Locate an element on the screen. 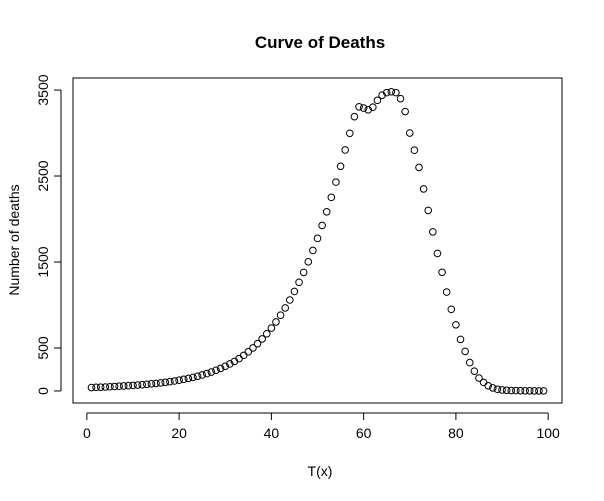  y-axis-label: Number of deaths is located at coordinates (14, 239).